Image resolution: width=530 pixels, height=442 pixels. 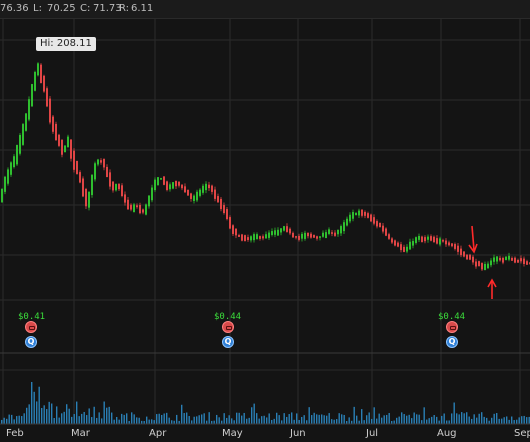 What do you see at coordinates (61, 8) in the screenshot?
I see `low-value: 70.25` at bounding box center [61, 8].